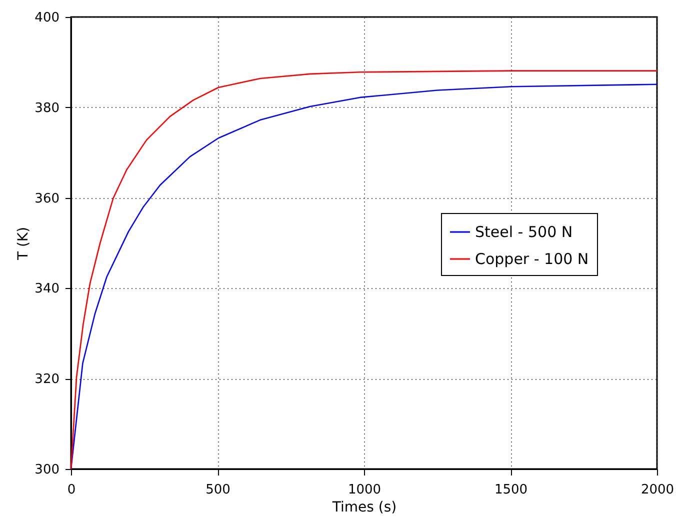 This screenshot has width=676, height=518. Describe the element at coordinates (364, 508) in the screenshot. I see `x-axis-title: Times (s)` at that location.